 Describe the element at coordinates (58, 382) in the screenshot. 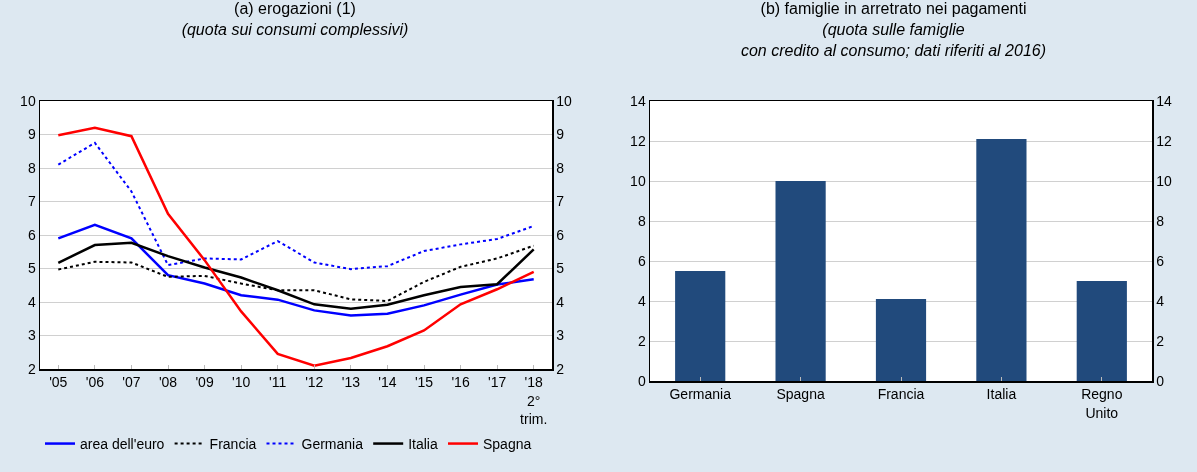

I see `x-tick-label: '05` at that location.